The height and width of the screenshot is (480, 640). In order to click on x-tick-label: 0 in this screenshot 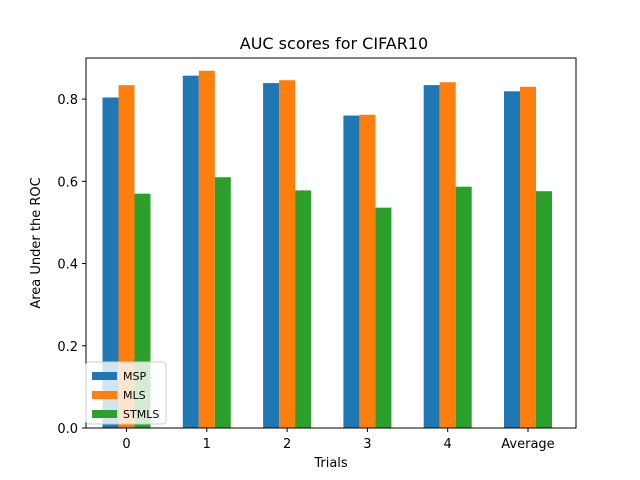, I will do `click(126, 444)`.